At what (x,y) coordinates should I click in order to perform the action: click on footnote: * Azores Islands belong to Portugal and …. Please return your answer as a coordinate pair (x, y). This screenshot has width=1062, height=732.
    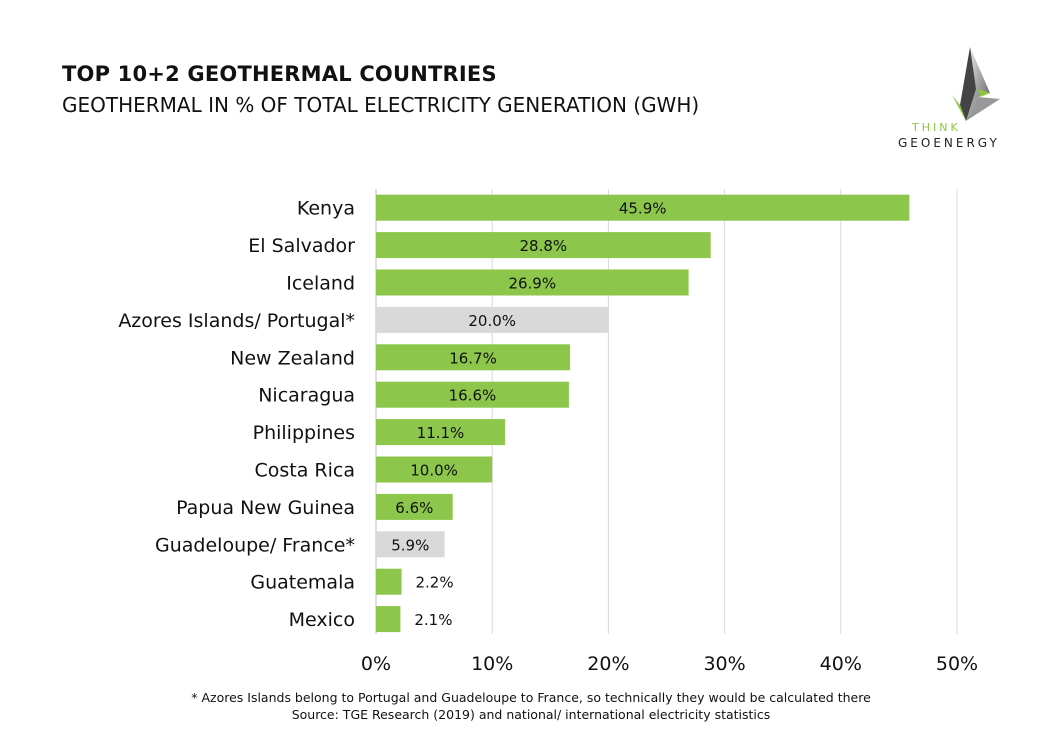
    Looking at the image, I should click on (531, 697).